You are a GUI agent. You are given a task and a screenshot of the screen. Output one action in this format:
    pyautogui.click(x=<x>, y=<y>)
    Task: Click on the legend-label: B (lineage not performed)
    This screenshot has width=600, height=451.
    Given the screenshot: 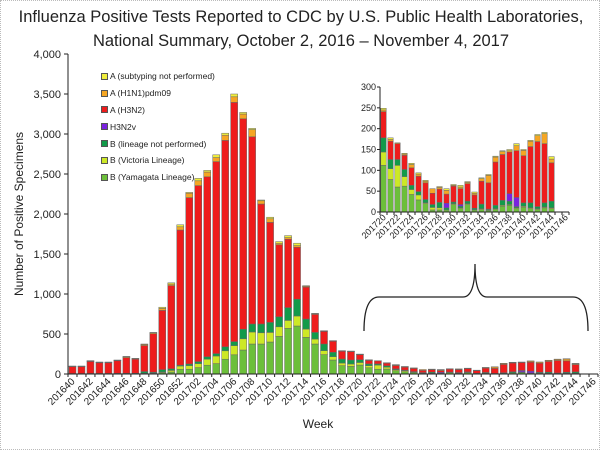 What is the action you would take?
    pyautogui.click(x=158, y=144)
    